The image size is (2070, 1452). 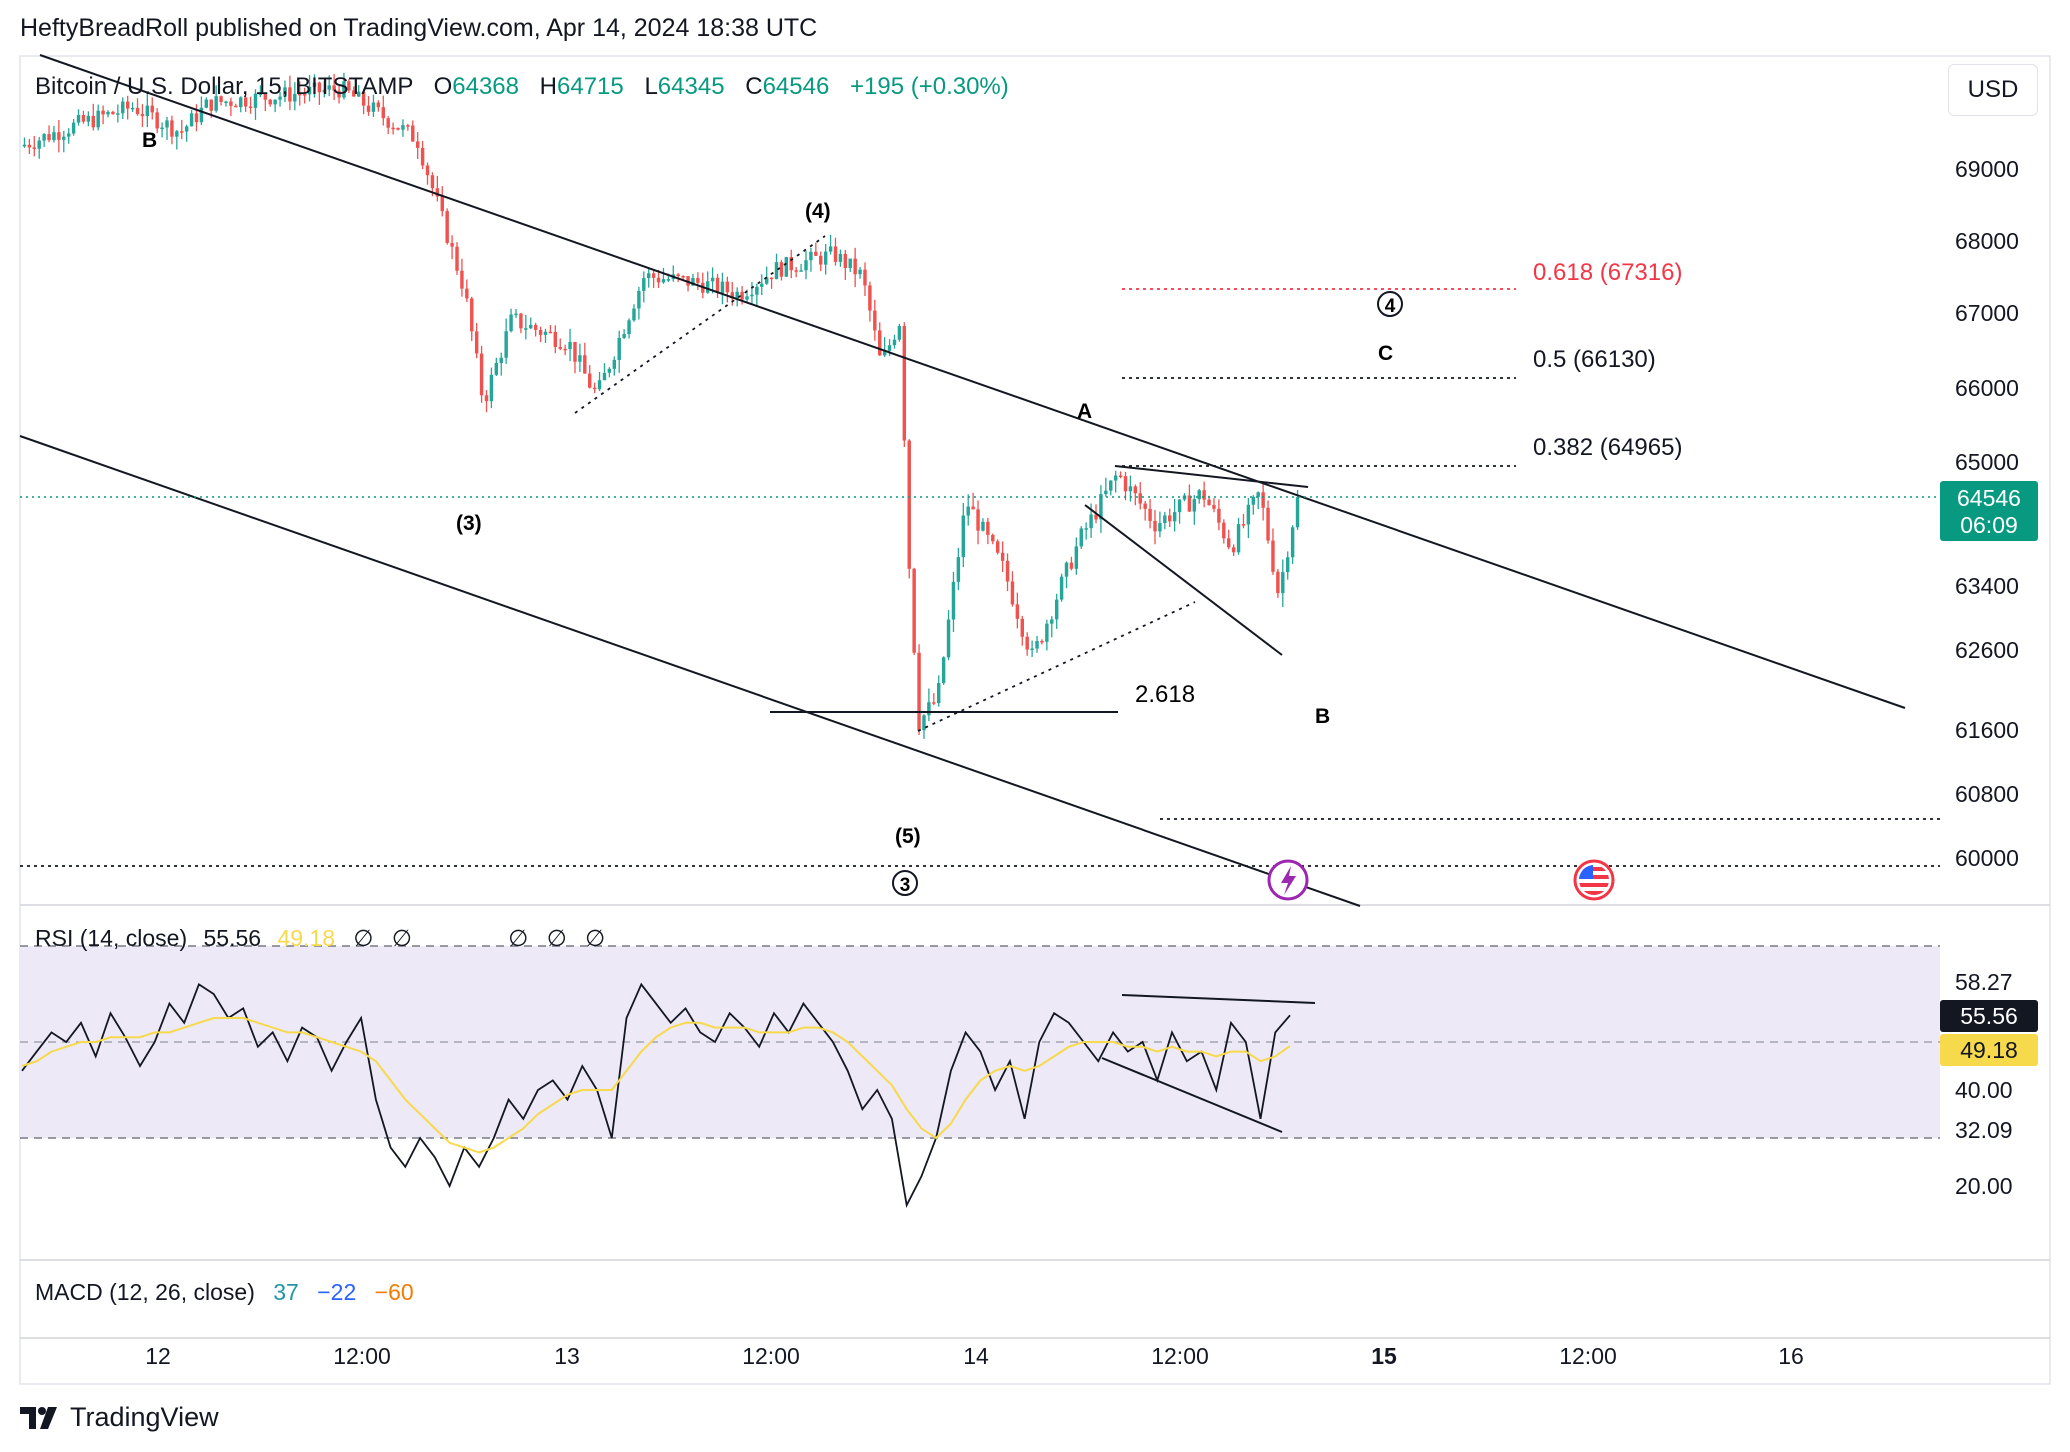 What do you see at coordinates (443, 86) in the screenshot?
I see `open-label: O` at bounding box center [443, 86].